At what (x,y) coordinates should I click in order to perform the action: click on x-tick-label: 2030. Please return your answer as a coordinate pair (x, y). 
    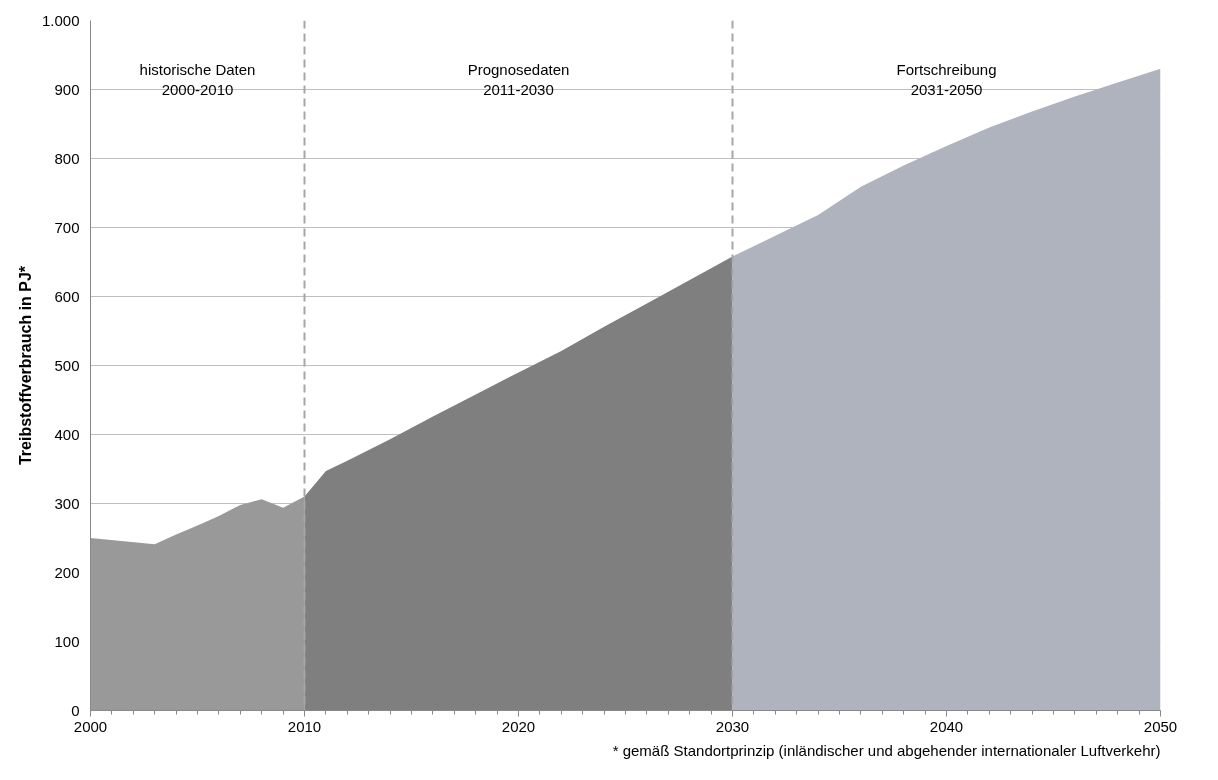
    Looking at the image, I should click on (732, 726).